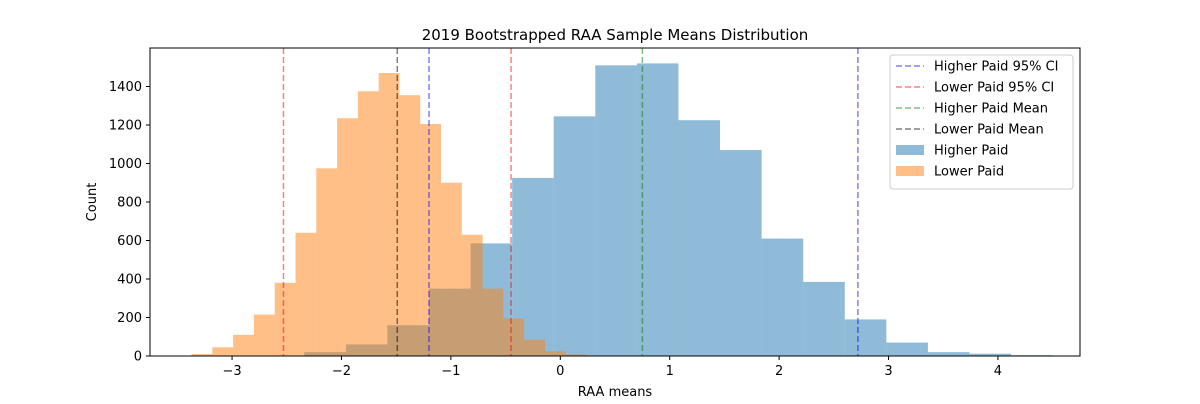 This screenshot has width=1200, height=404. Describe the element at coordinates (138, 357) in the screenshot. I see `y-tick-label: 0` at that location.